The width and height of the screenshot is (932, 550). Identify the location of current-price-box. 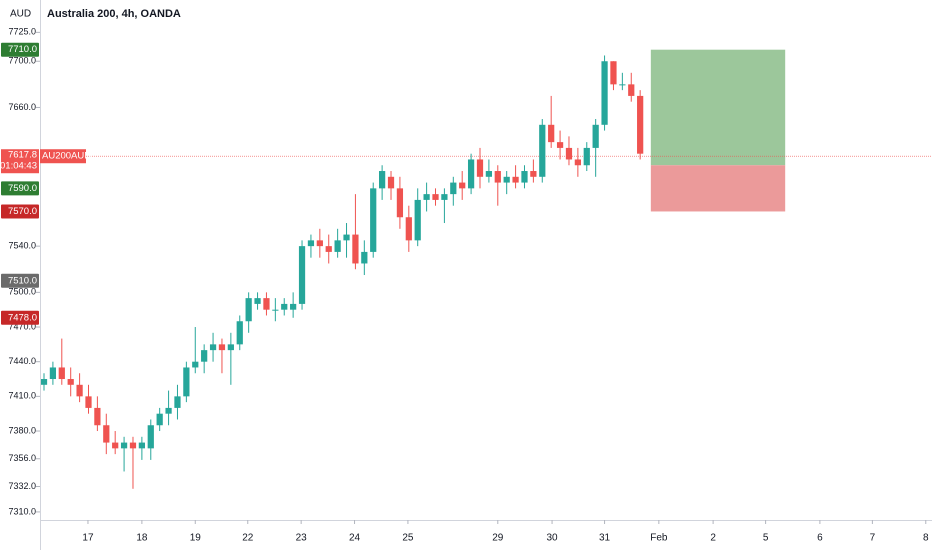
(20, 161).